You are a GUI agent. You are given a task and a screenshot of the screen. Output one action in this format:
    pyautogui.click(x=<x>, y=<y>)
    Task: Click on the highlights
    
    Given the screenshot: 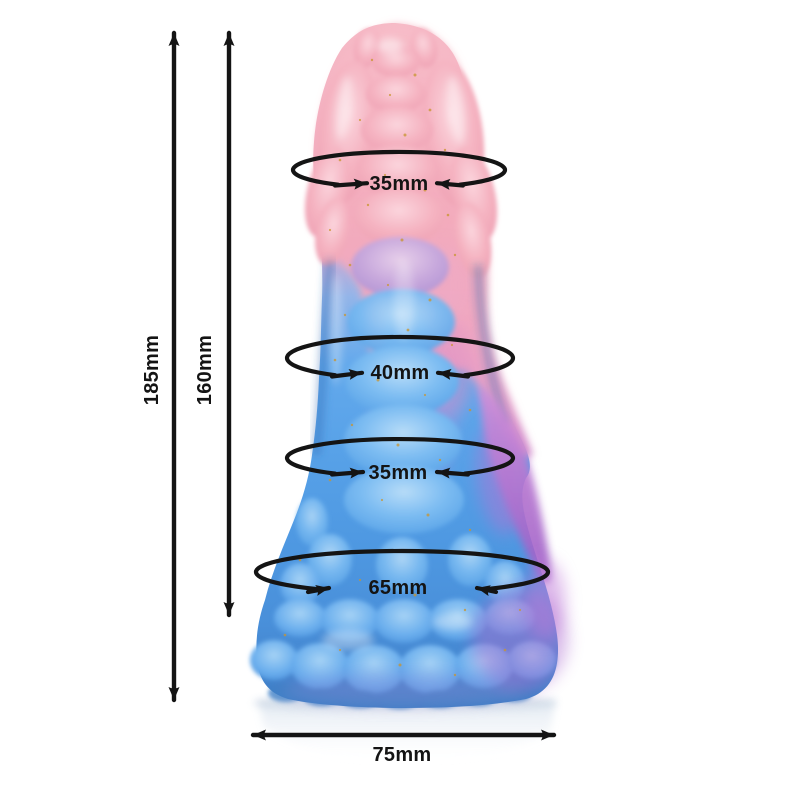 What is the action you would take?
    pyautogui.click(x=397, y=344)
    